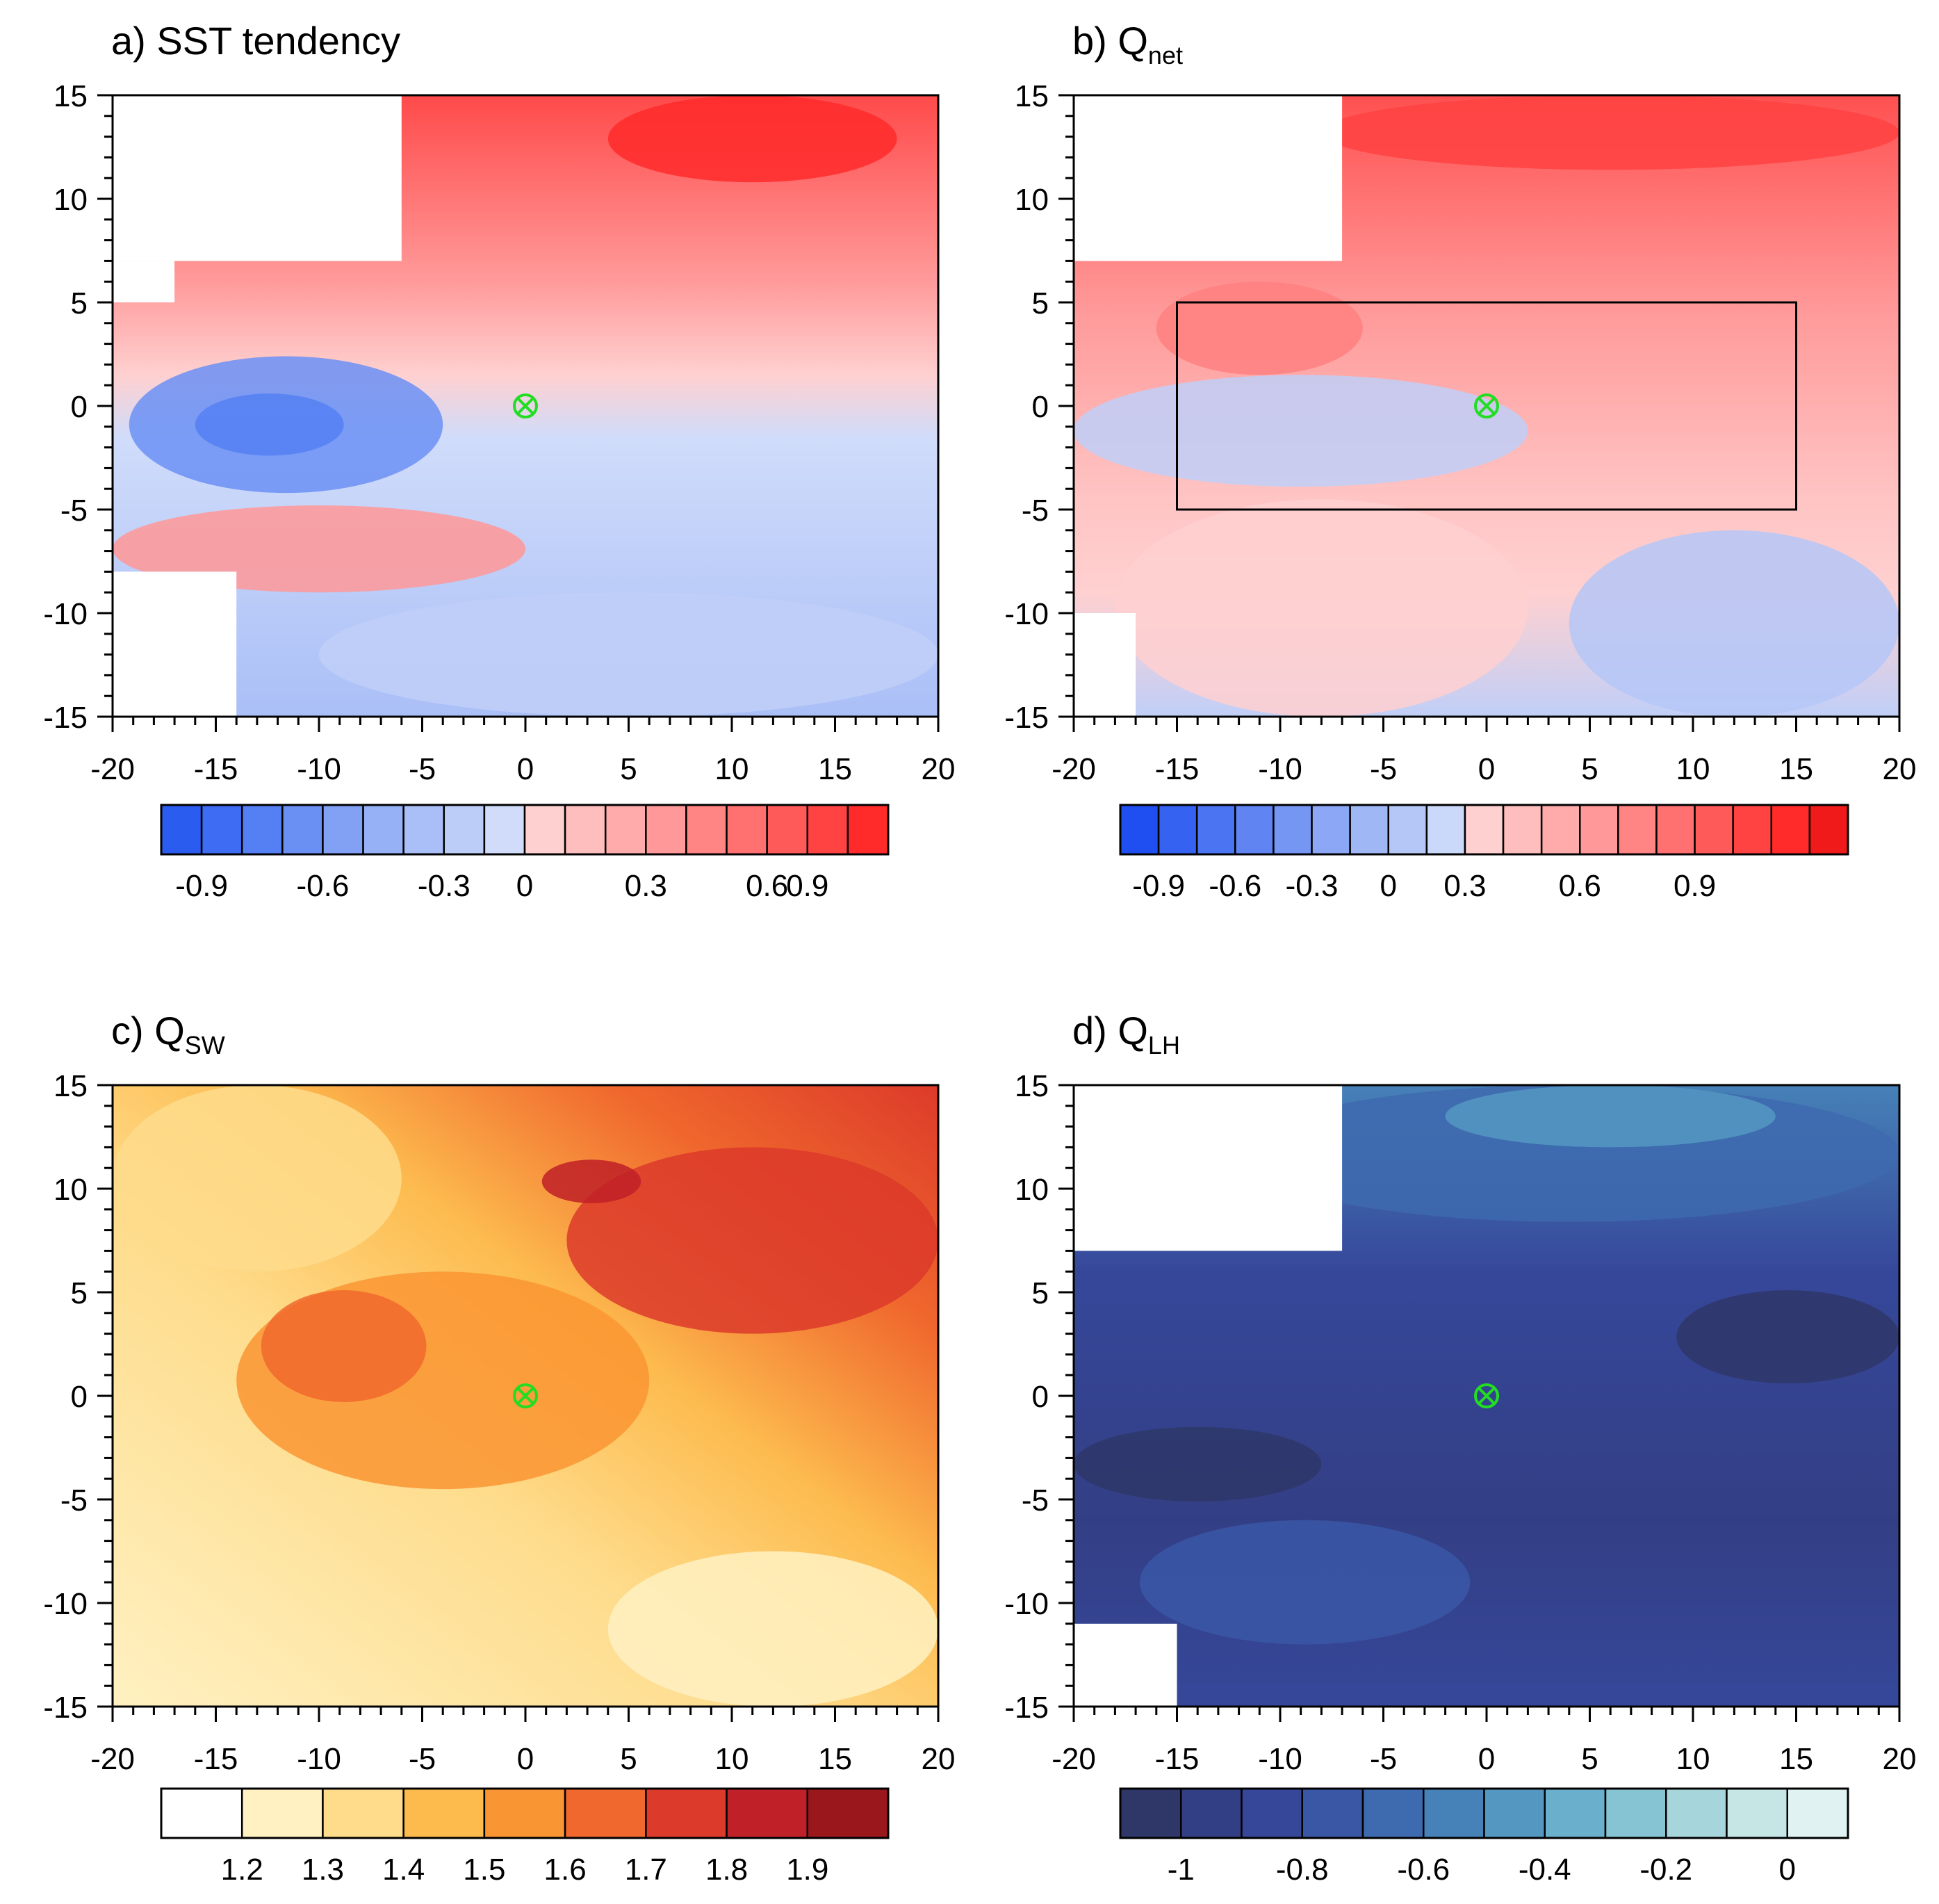 This screenshot has height=1904, width=1939. I want to click on y-tick-label: 10, so click(1032, 200).